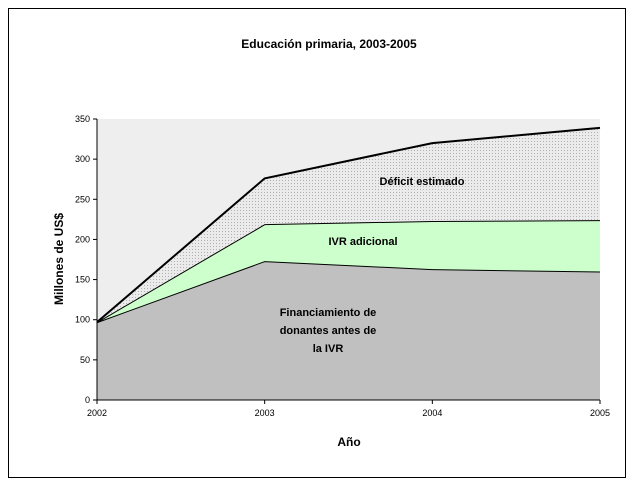 This screenshot has width=632, height=484. What do you see at coordinates (362, 242) in the screenshot?
I see `area-label-2: IVR adicional` at bounding box center [362, 242].